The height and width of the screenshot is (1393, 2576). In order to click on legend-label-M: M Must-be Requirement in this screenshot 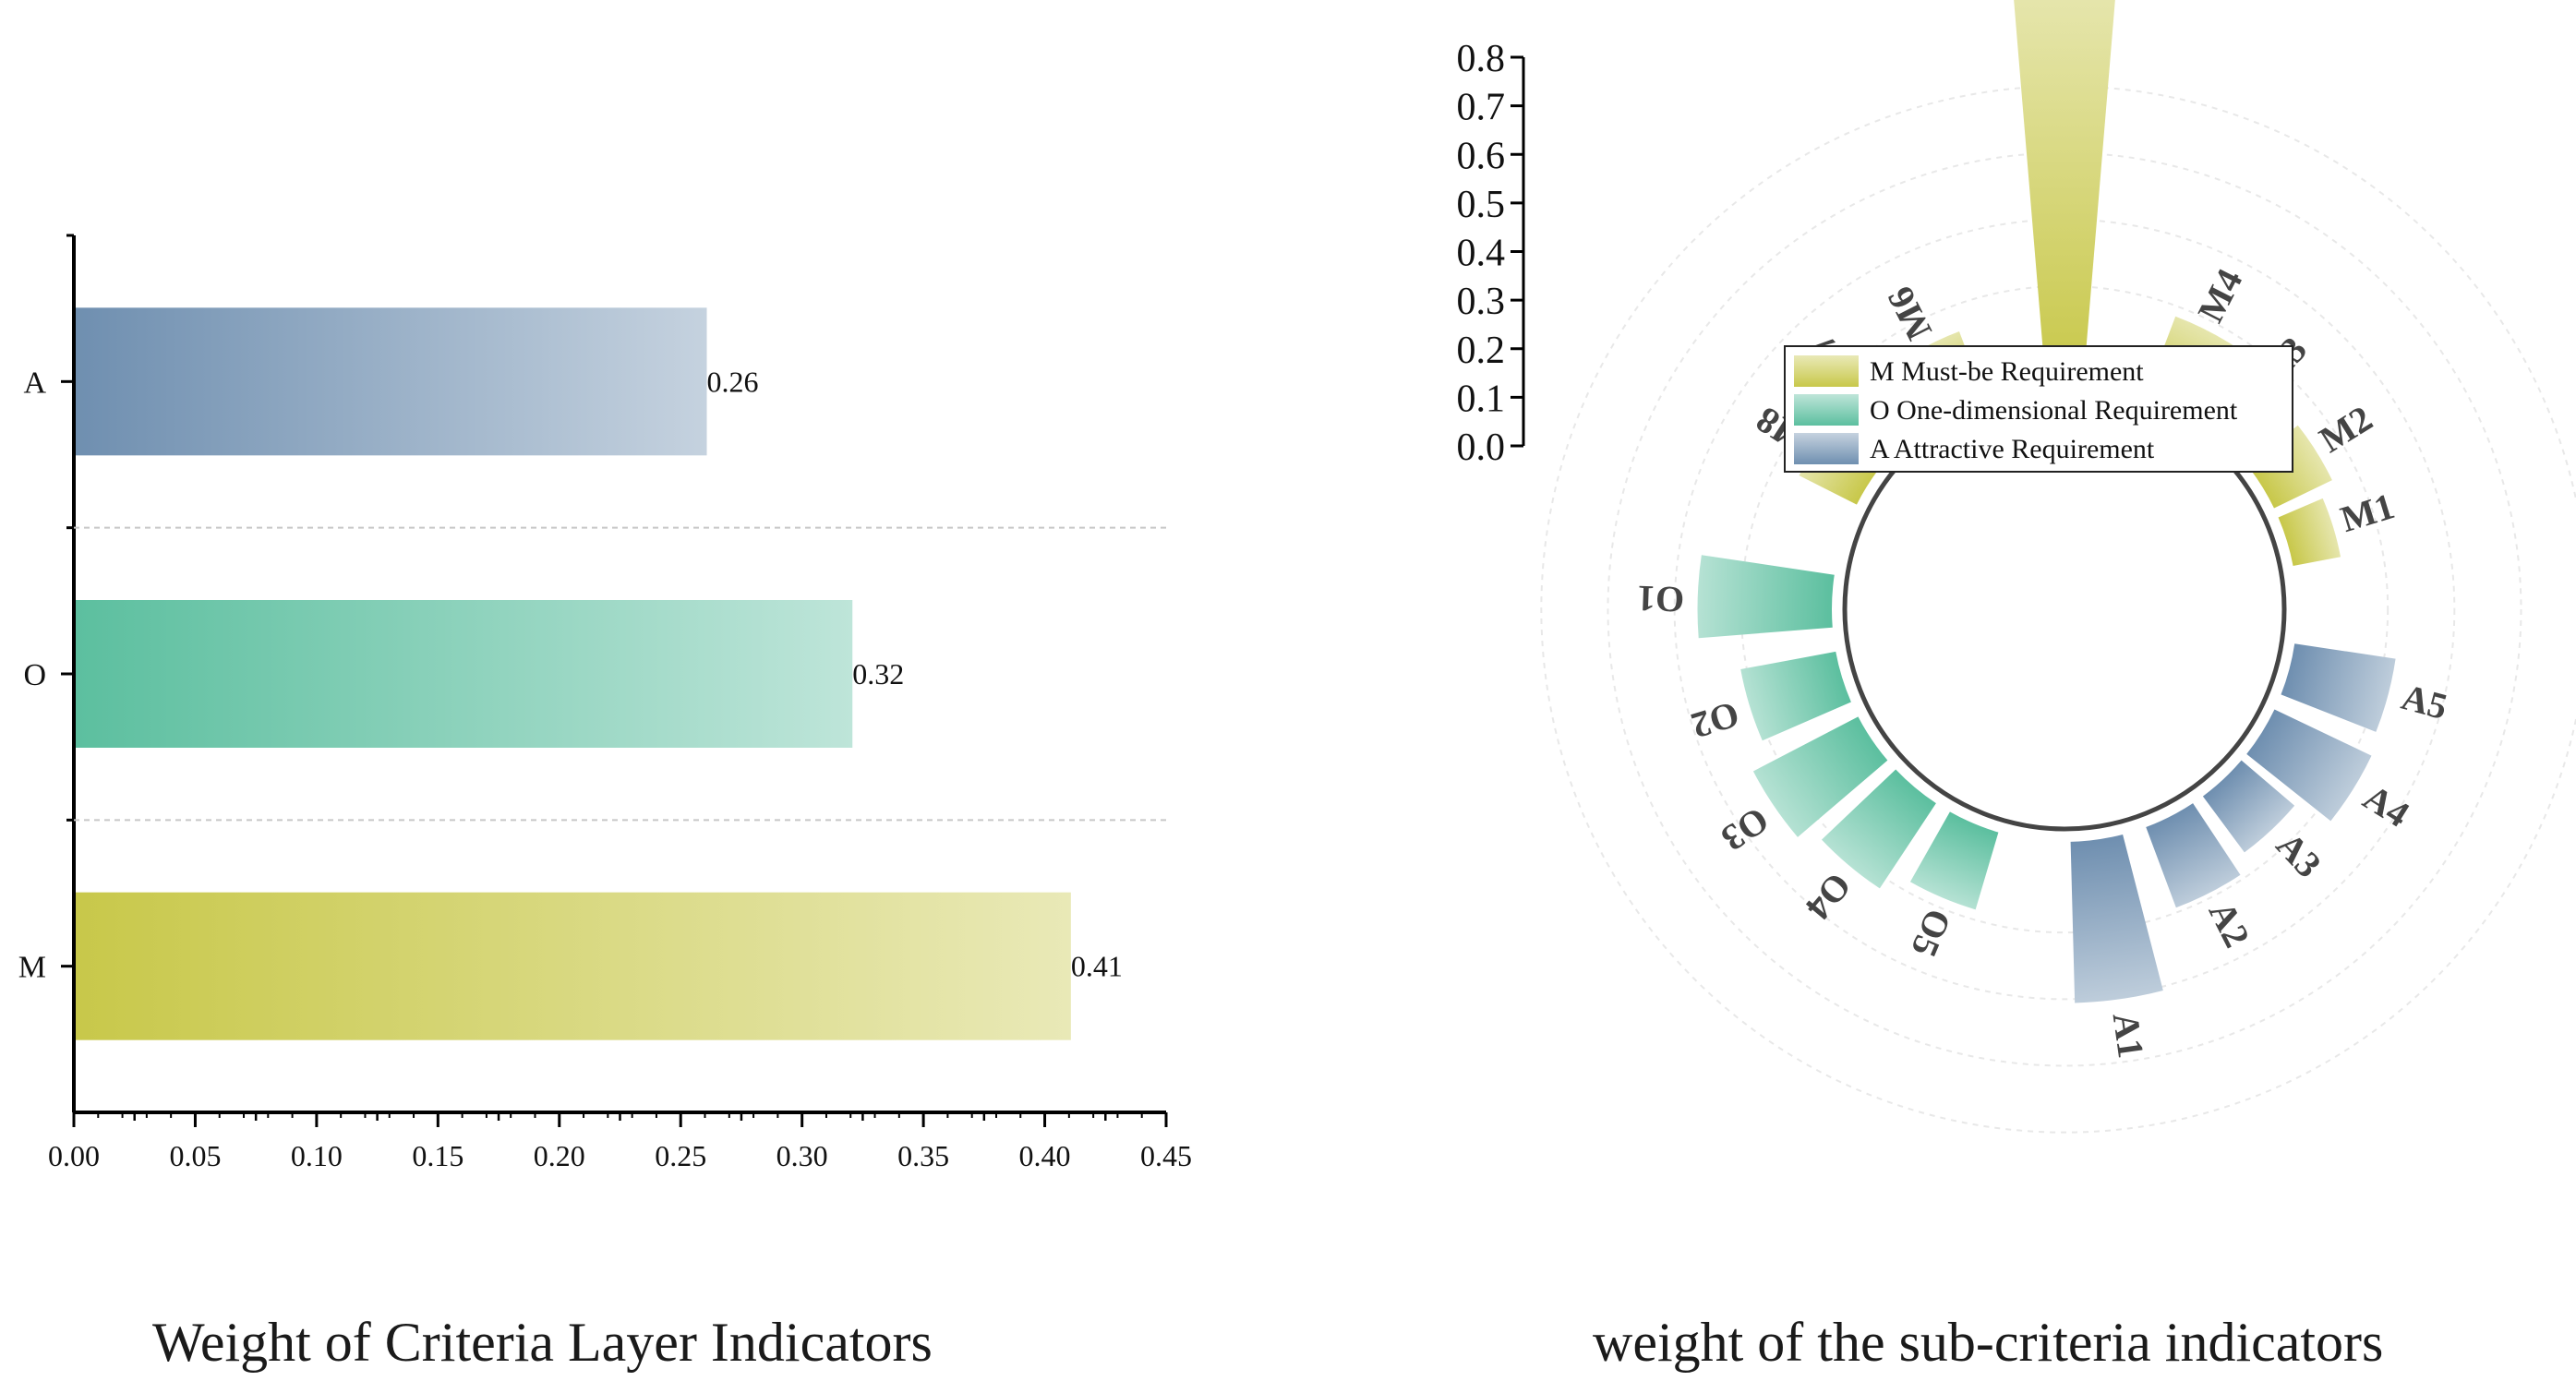, I will do `click(2007, 371)`.